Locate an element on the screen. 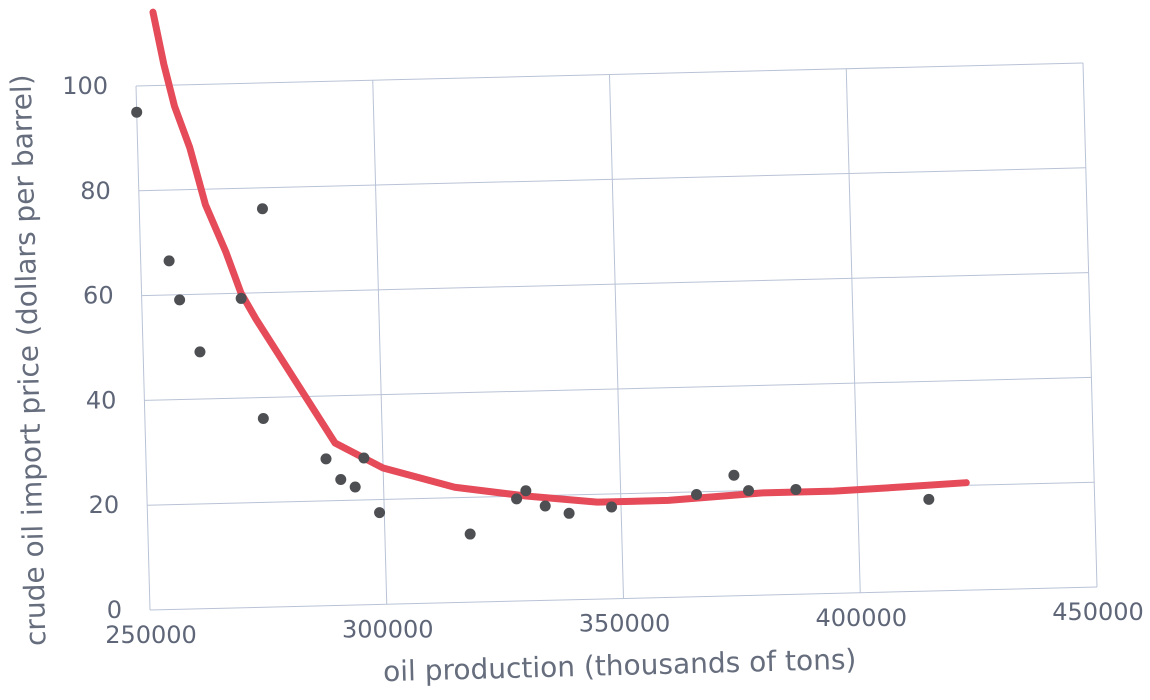 The width and height of the screenshot is (1150, 700). x-tick-label: 350000 is located at coordinates (625, 624).